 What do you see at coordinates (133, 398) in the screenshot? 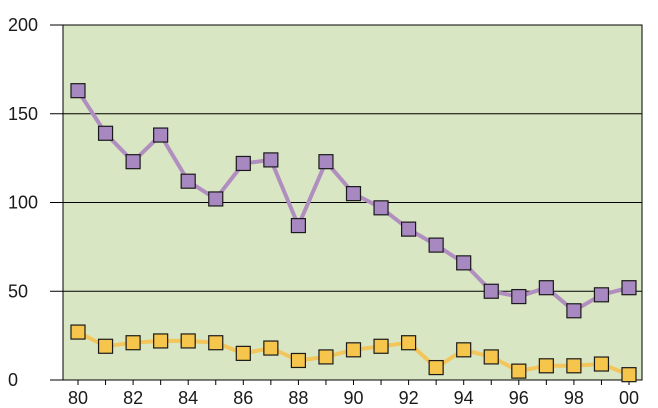
I see `x-tick-label: 82` at bounding box center [133, 398].